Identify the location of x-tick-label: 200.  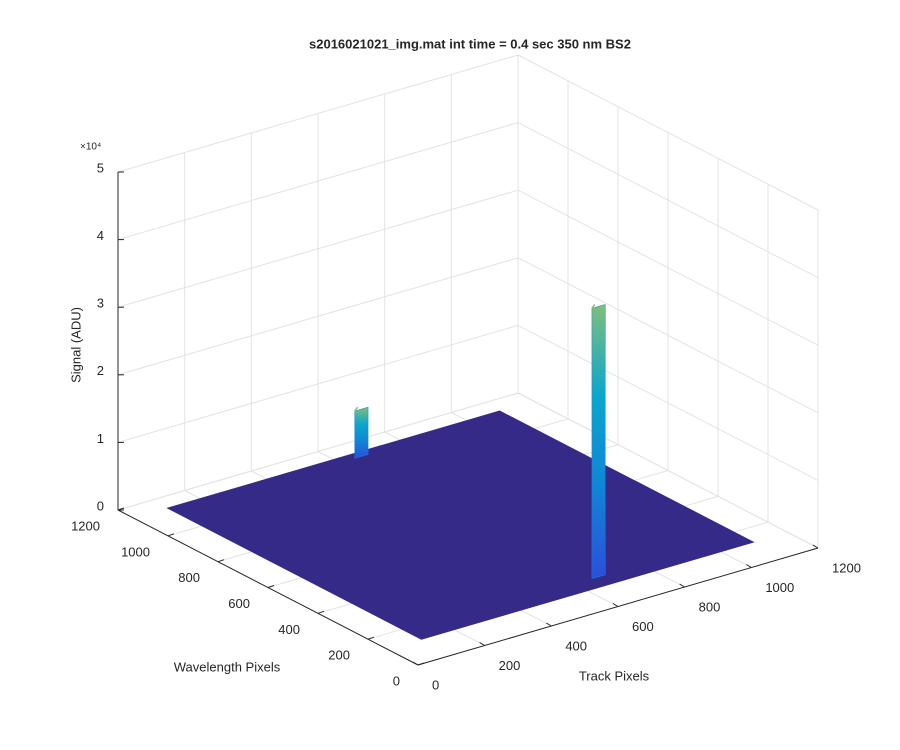
(510, 665).